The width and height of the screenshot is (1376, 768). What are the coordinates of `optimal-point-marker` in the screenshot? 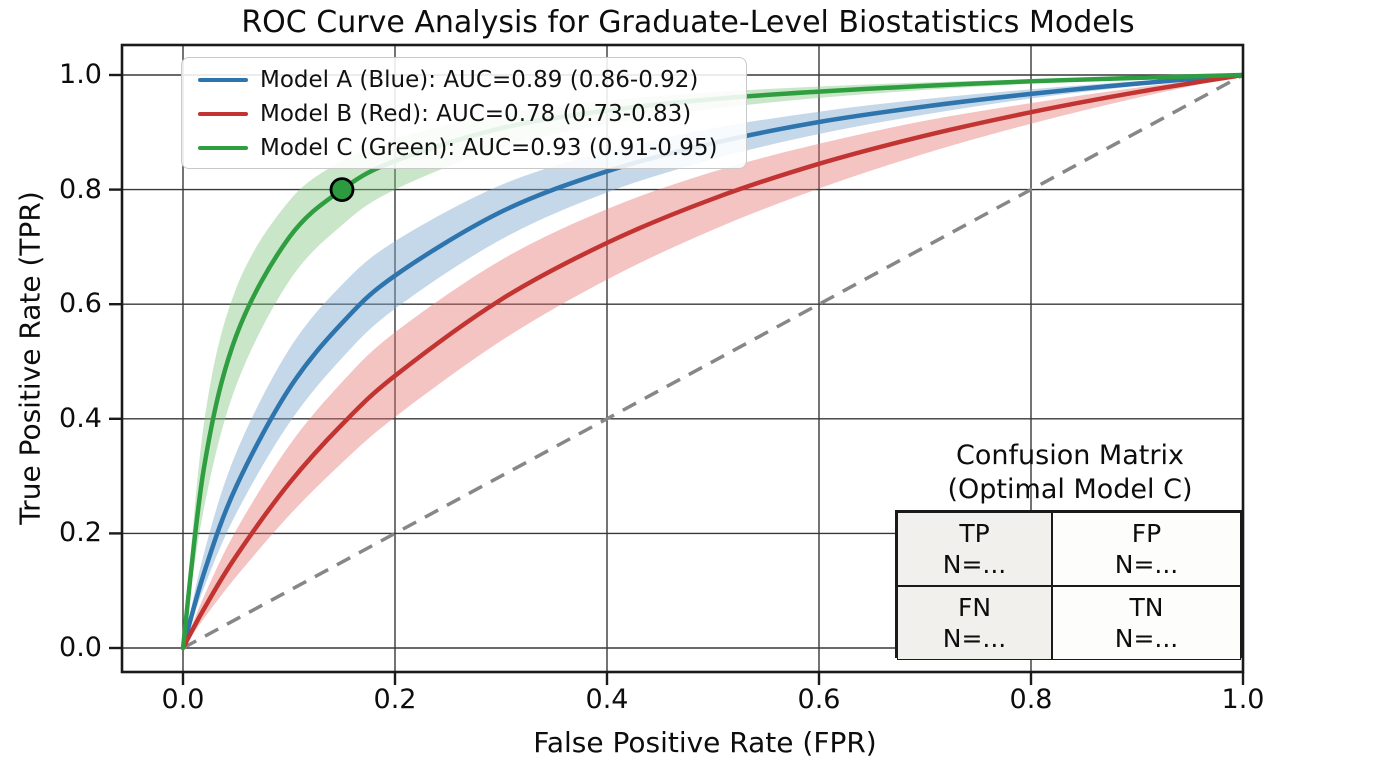 It's located at (342, 190).